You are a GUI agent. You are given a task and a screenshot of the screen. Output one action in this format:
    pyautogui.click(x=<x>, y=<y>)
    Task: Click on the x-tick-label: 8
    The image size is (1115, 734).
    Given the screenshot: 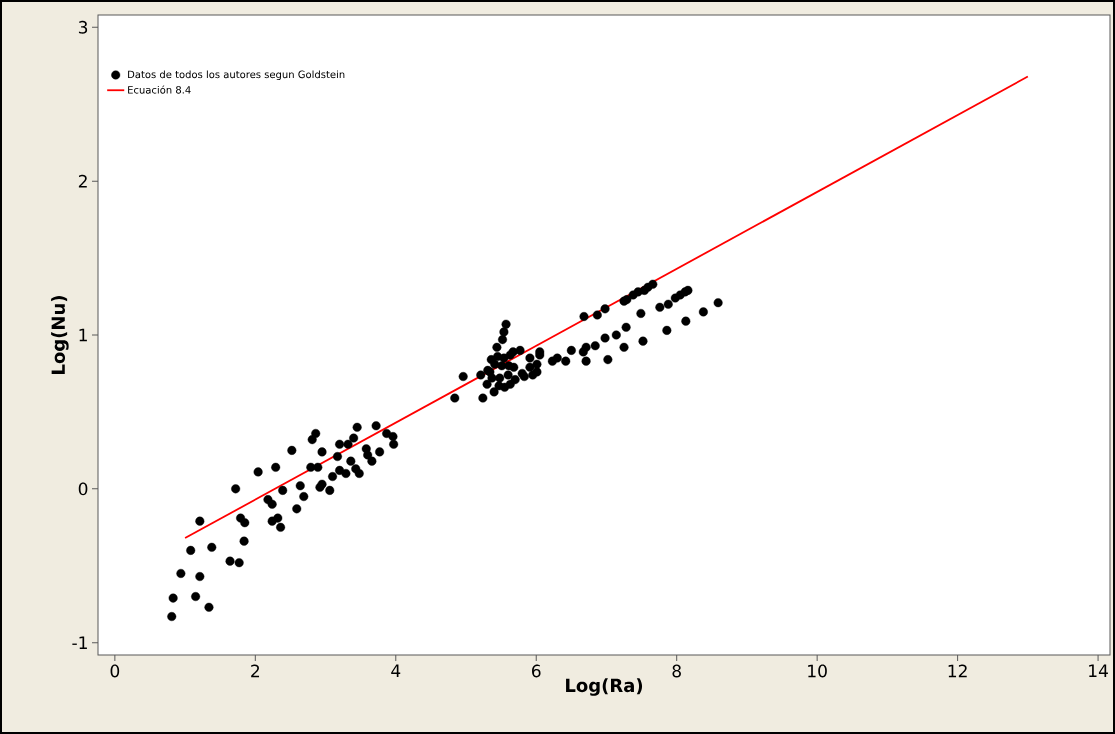 What is the action you would take?
    pyautogui.click(x=676, y=671)
    